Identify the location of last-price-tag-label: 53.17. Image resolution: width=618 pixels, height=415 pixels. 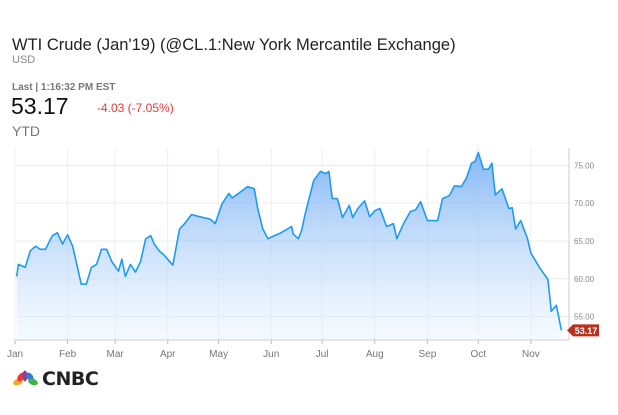
(586, 331).